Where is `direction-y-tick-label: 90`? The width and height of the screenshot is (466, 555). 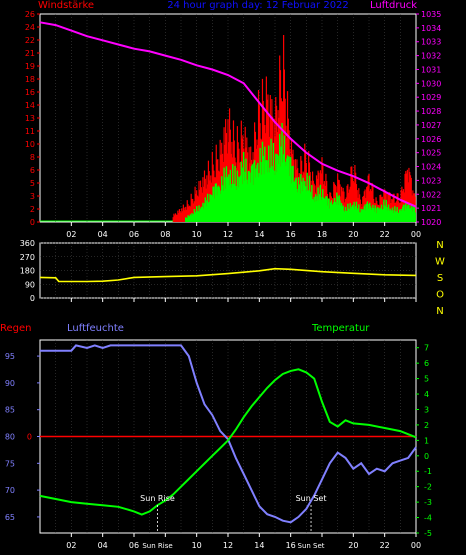 direction-y-tick-label: 90 is located at coordinates (30, 284).